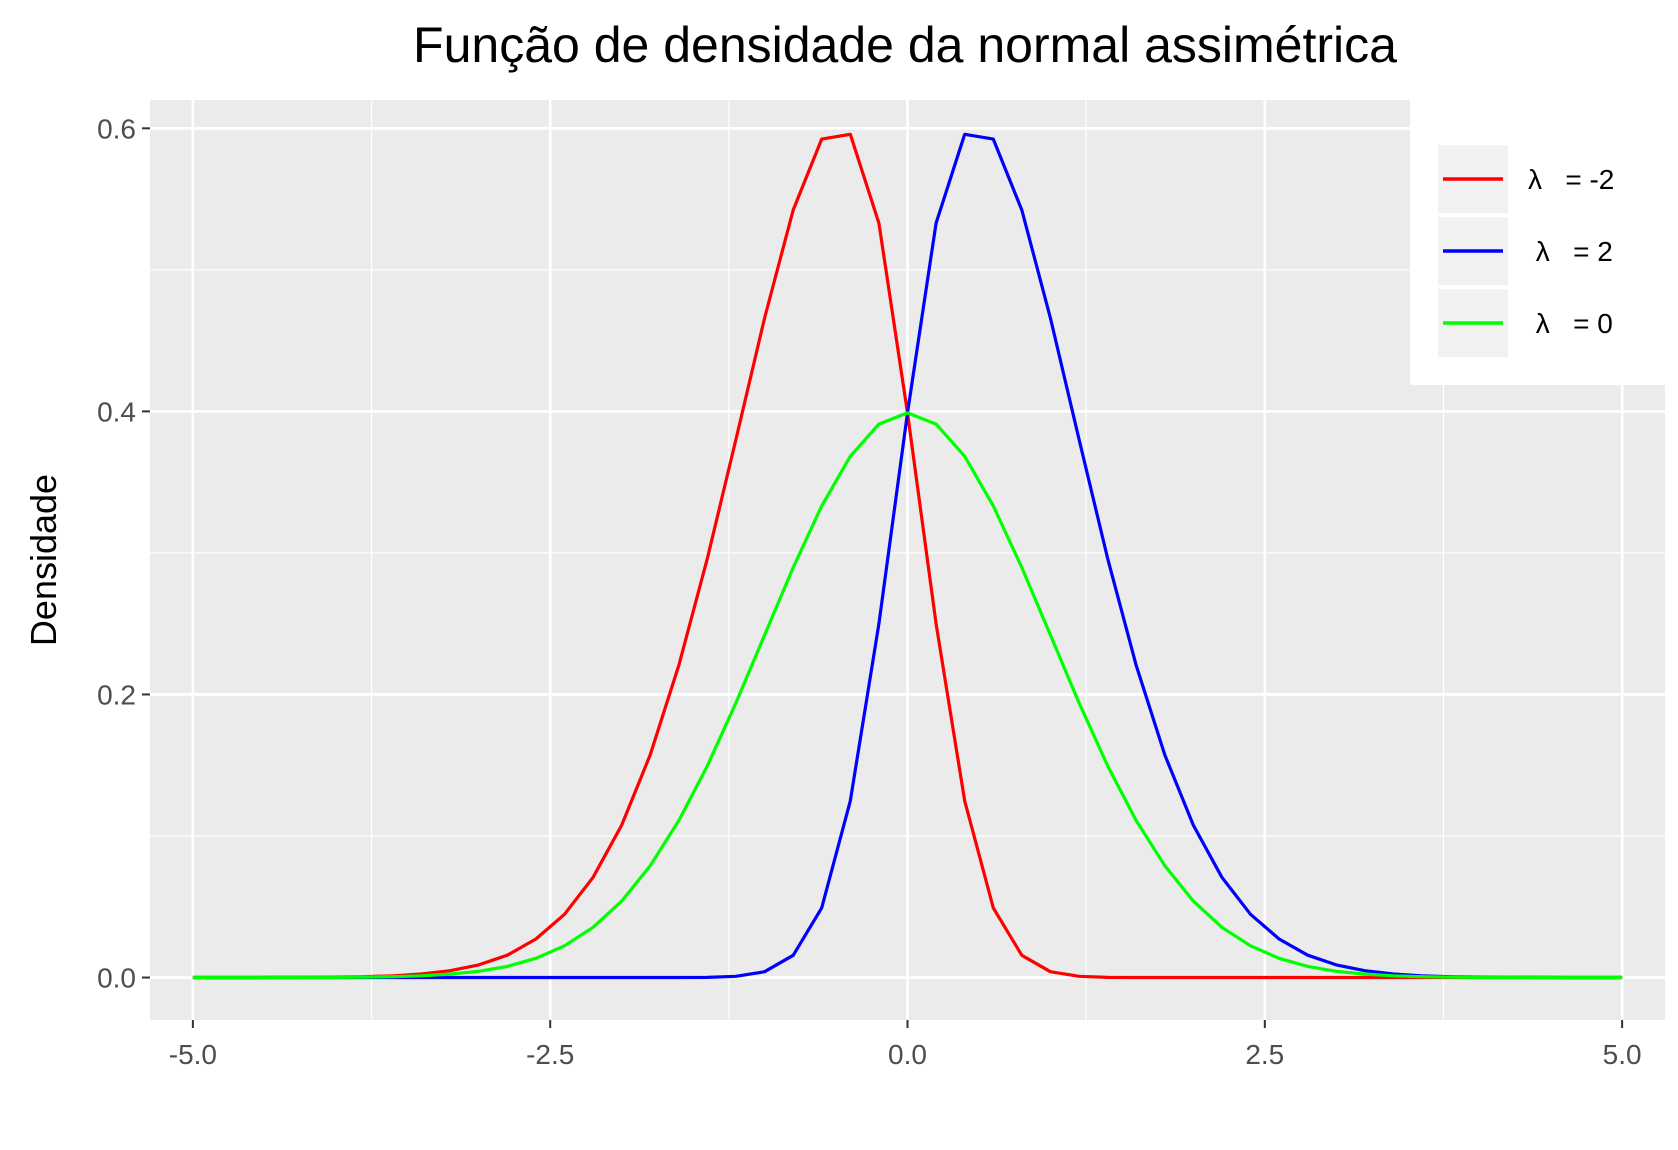 Image resolution: width=1678 pixels, height=1150 pixels. I want to click on legend-label: λ = 2, so click(1570, 251).